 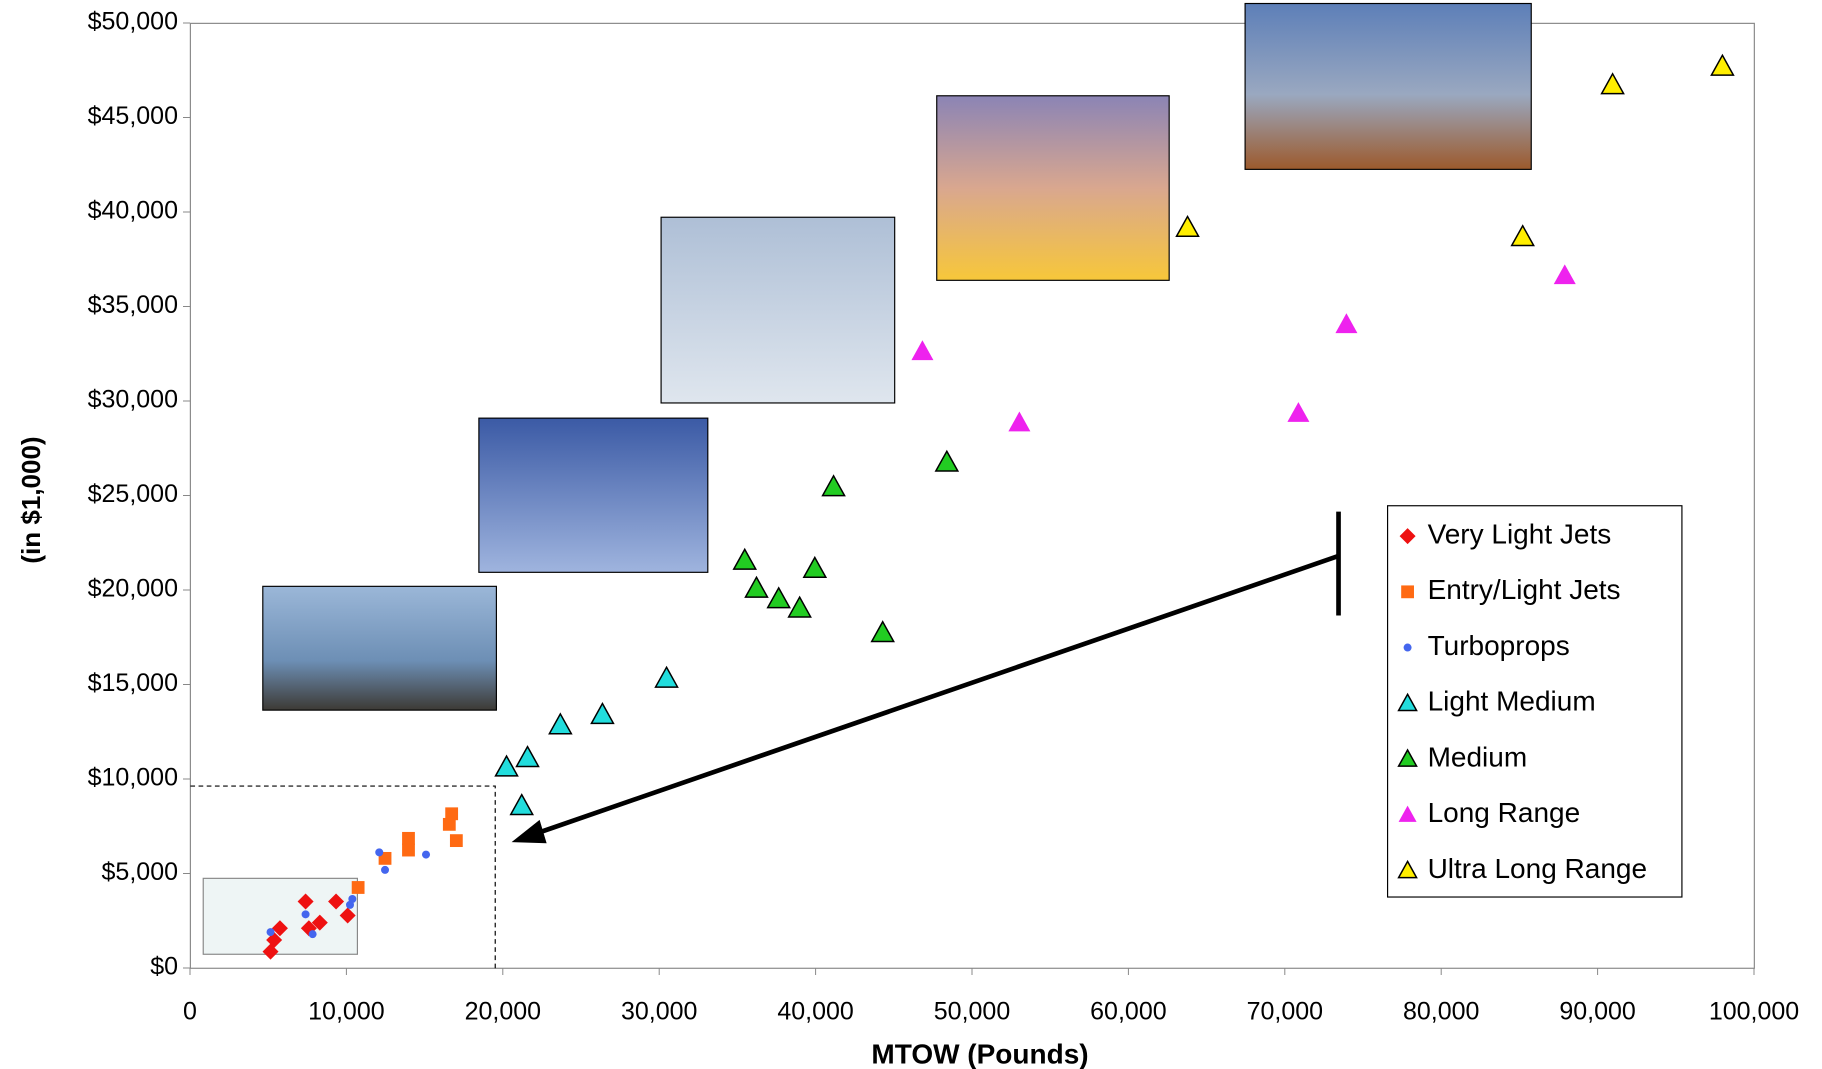 I want to click on x-tick-label: 90,000, so click(x=1597, y=1012).